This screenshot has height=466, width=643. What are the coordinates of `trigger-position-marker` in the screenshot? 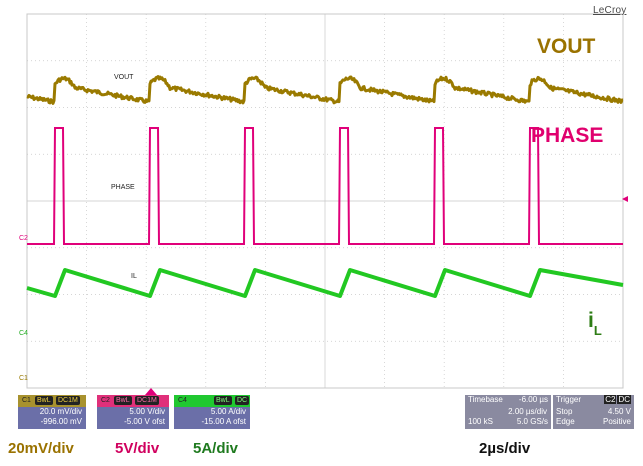 It's located at (151, 391).